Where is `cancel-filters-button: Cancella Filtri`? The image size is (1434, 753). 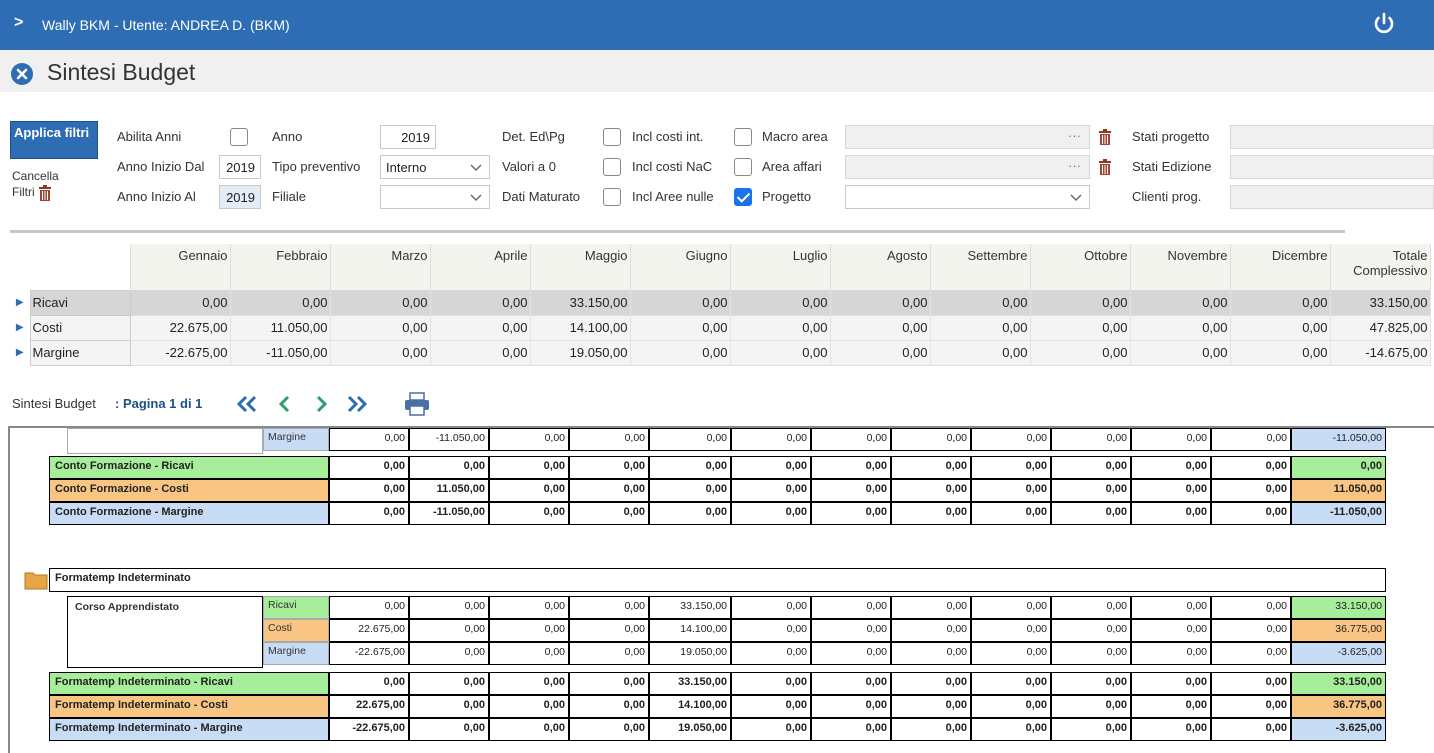
cancel-filters-button: Cancella Filtri is located at coordinates (35, 184).